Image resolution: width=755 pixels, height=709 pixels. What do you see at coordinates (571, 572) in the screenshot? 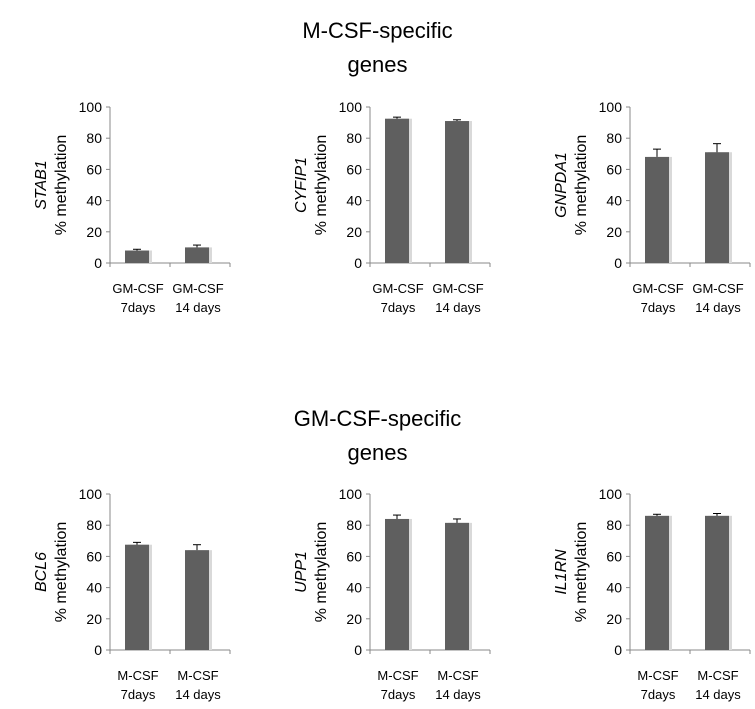
I see `y-axis-label: IL1RN% methylation` at bounding box center [571, 572].